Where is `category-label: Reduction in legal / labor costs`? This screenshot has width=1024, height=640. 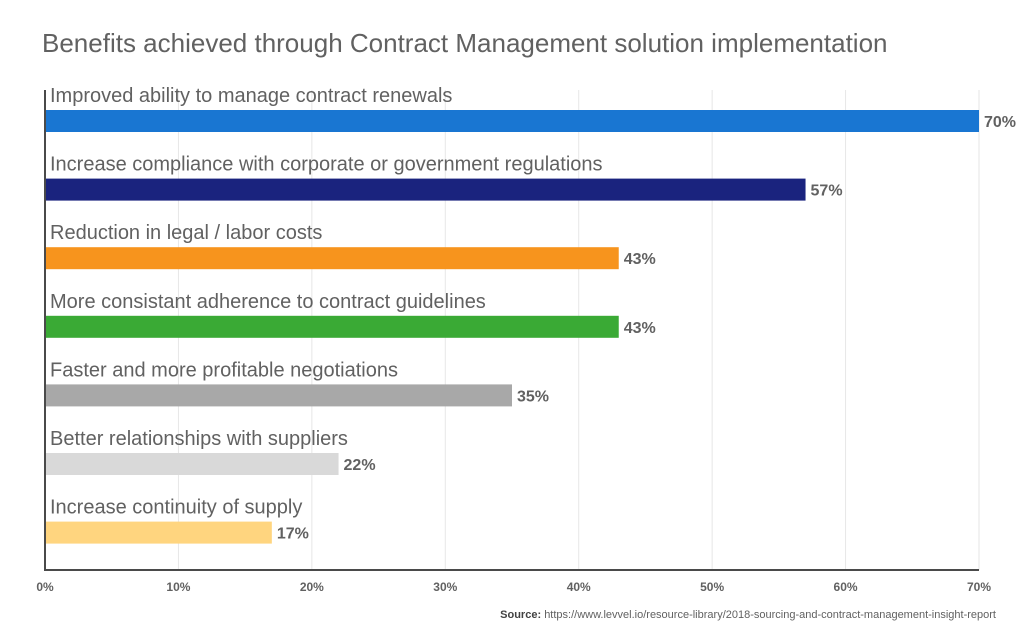 category-label: Reduction in legal / labor costs is located at coordinates (186, 233).